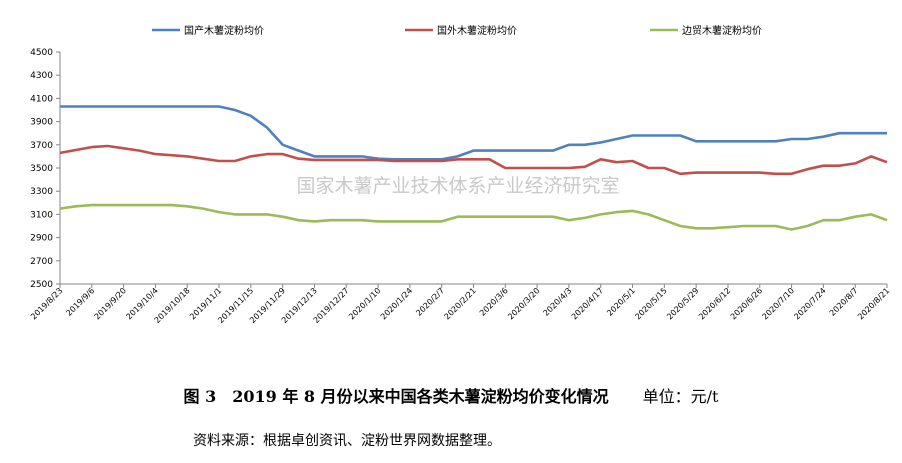 Image resolution: width=902 pixels, height=463 pixels. I want to click on x-tick-label: 2020/4/3, so click(558, 302).